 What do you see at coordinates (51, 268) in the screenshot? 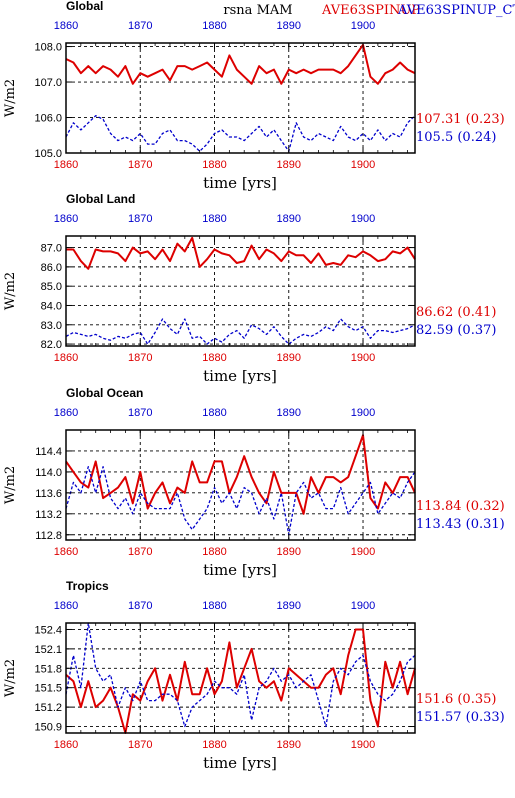
I see `y-tick-label: 86.0` at bounding box center [51, 268].